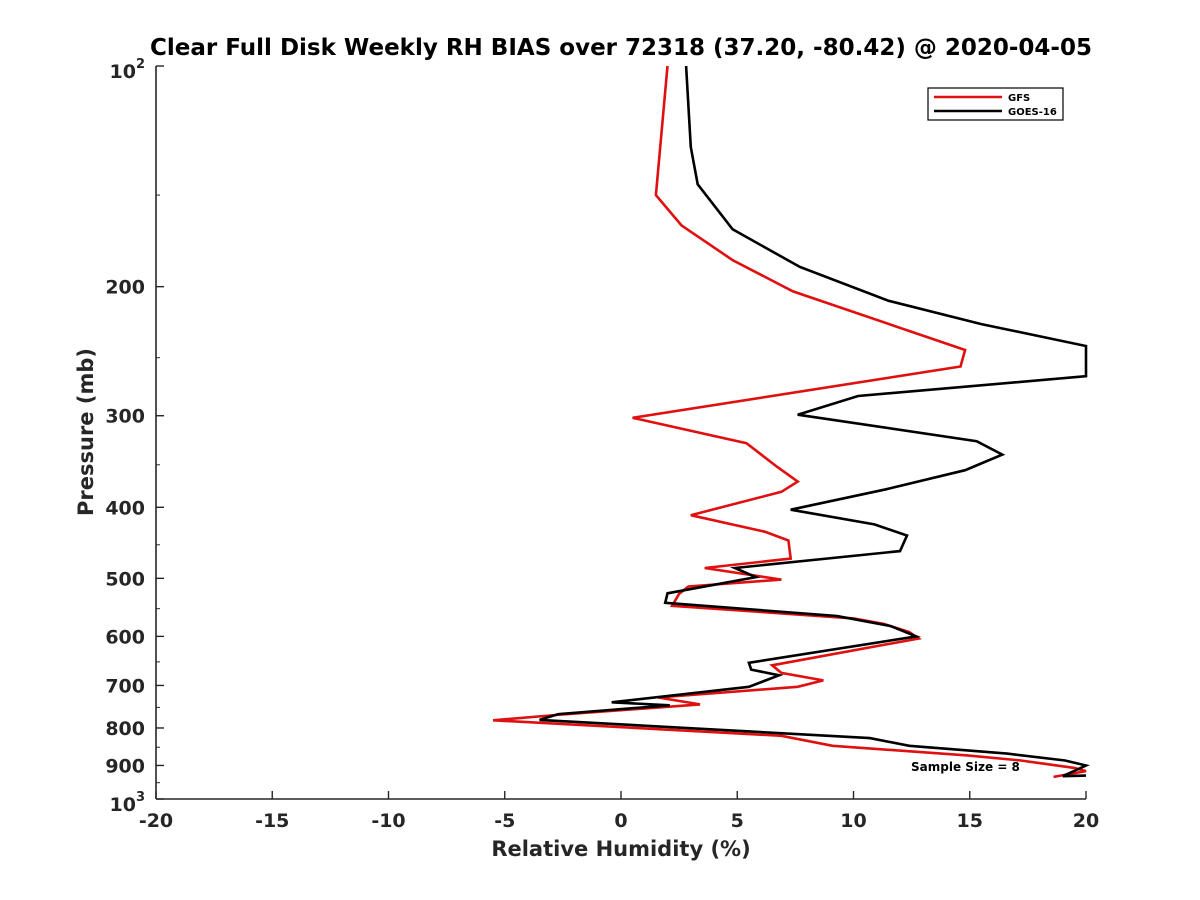 The image size is (1200, 900). What do you see at coordinates (128, 70) in the screenshot?
I see `y-tick-label: 102` at bounding box center [128, 70].